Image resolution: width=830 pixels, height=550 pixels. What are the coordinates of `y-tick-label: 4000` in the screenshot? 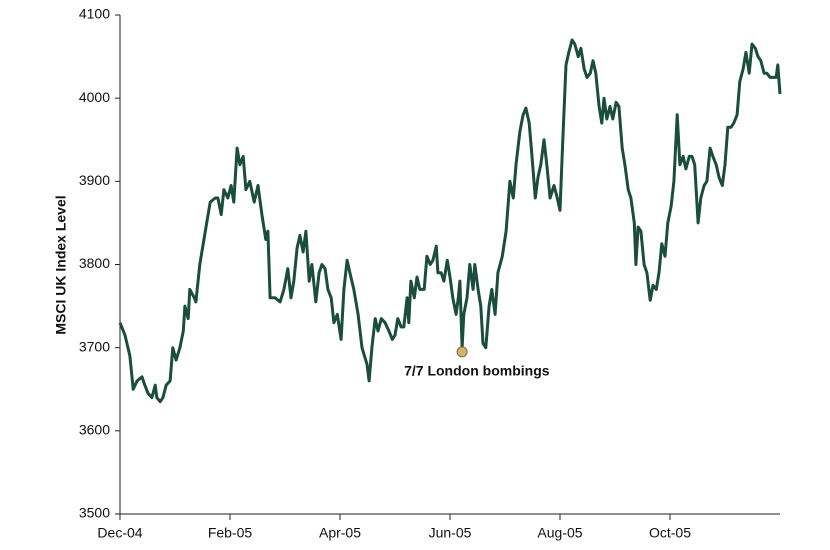 It's located at (94, 97).